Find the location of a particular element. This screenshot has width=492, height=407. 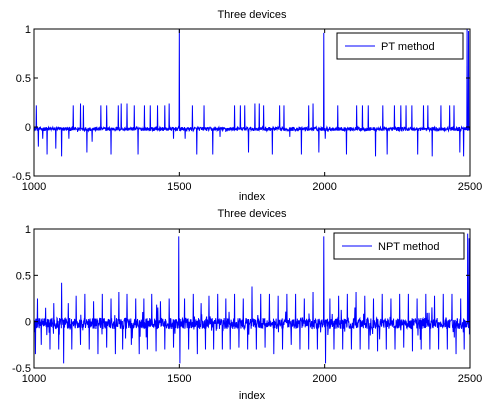

legend: PT method is located at coordinates (400, 46).